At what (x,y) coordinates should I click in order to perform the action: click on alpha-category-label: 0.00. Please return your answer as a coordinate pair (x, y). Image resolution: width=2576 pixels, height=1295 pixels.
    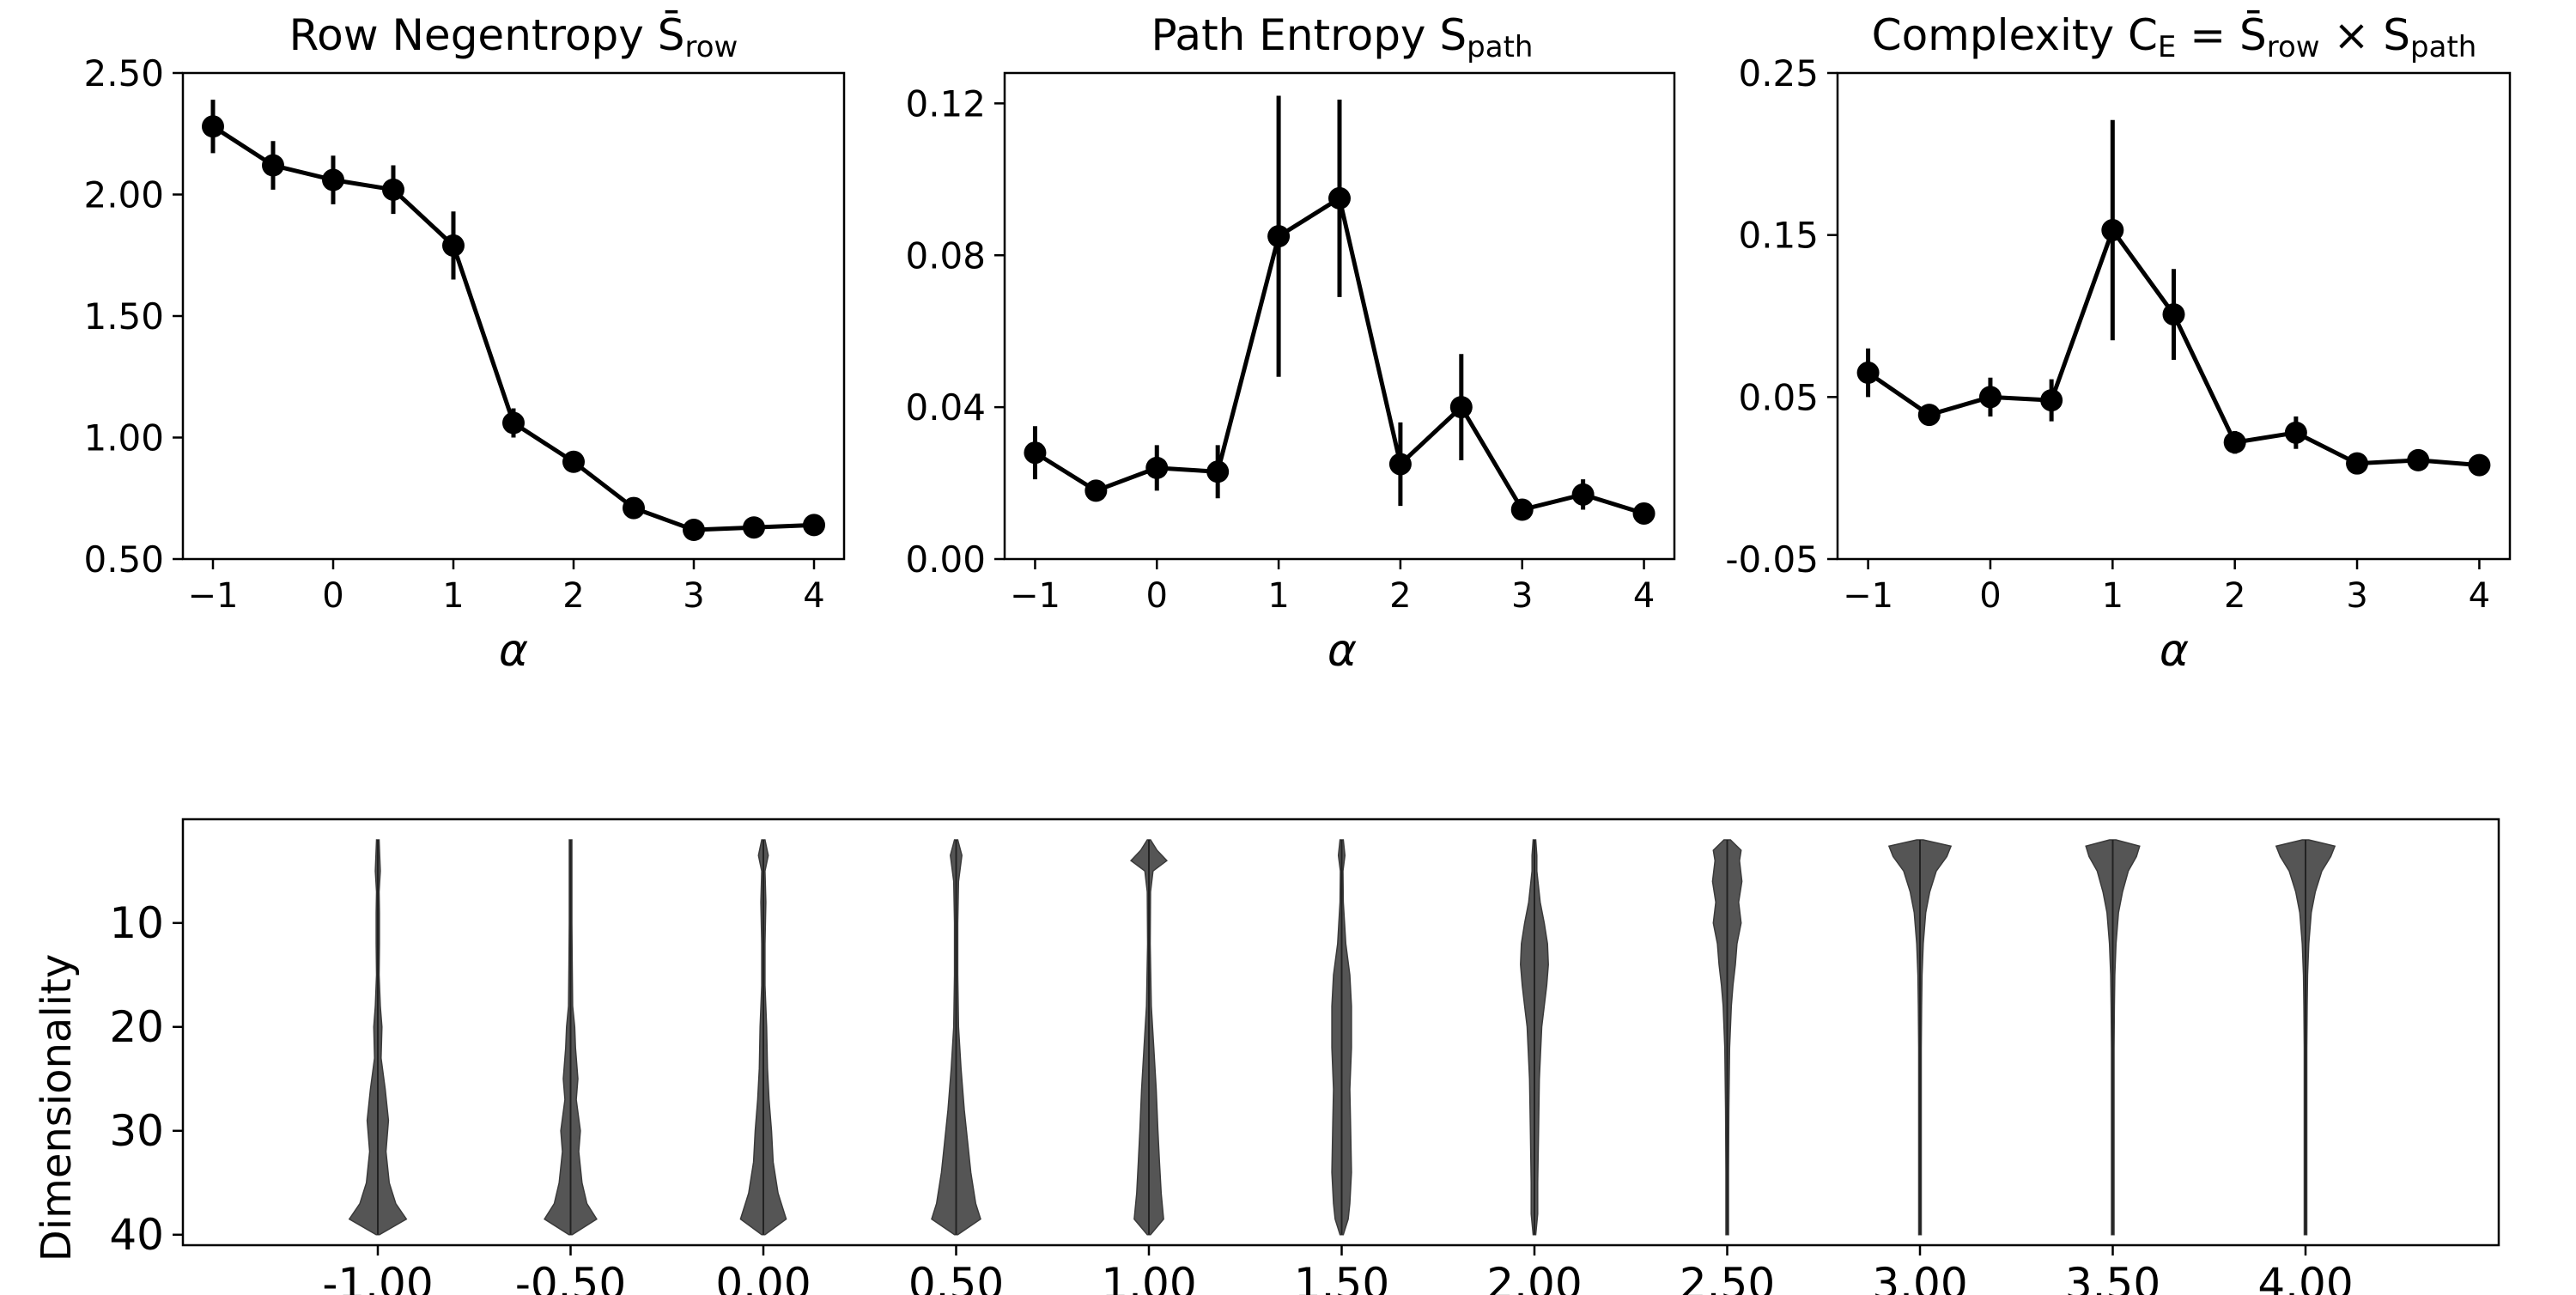
    Looking at the image, I should click on (763, 1277).